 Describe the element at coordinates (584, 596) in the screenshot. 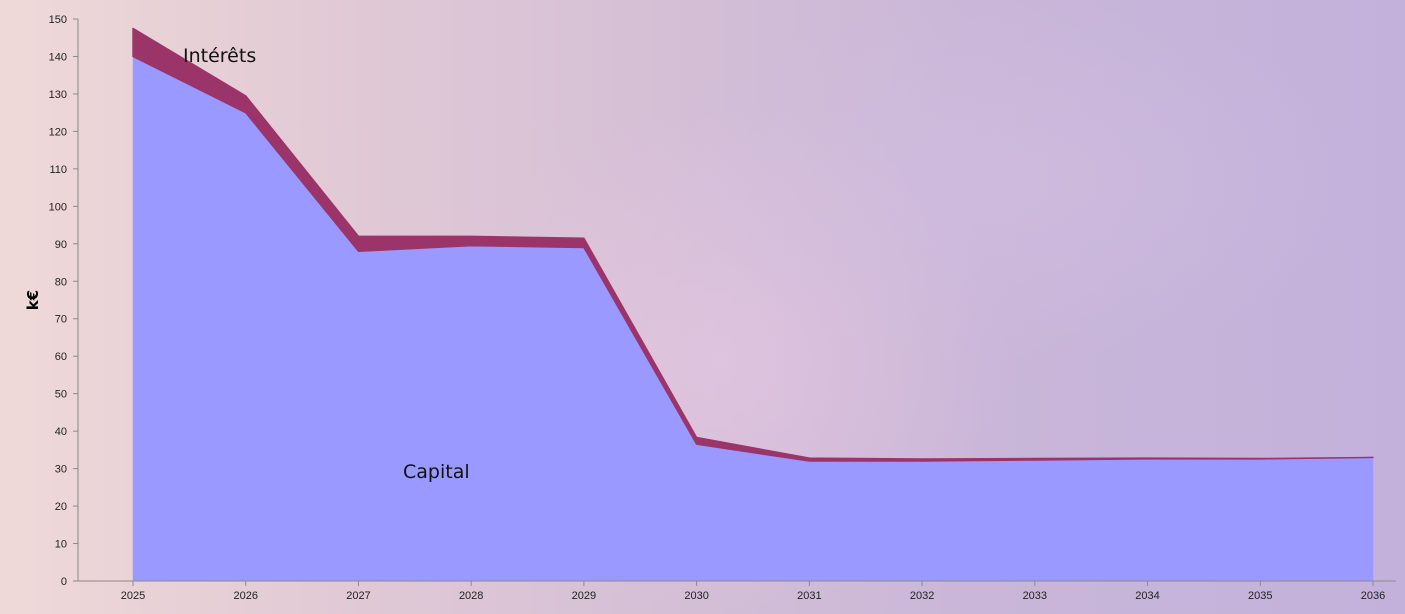

I see `x-tick-label: 2029` at that location.